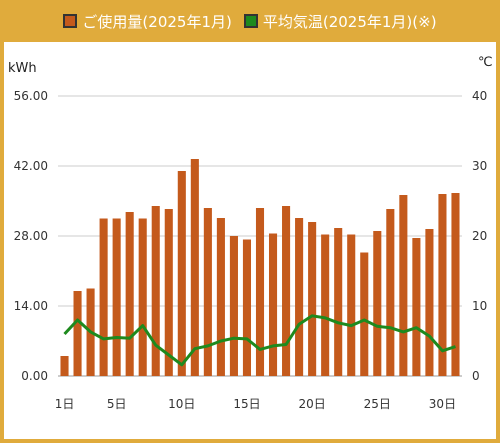 The image size is (500, 443). What do you see at coordinates (479, 236) in the screenshot?
I see `y2-tick-label: 20` at bounding box center [479, 236].